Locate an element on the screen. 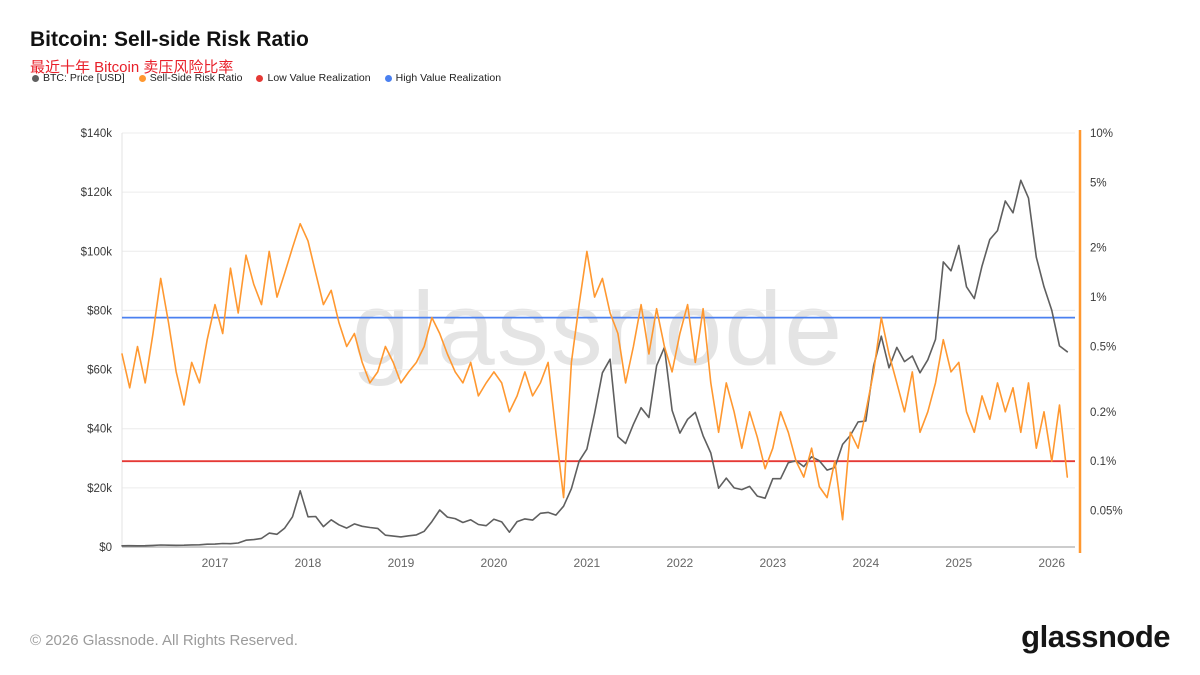 This screenshot has width=1200, height=675. x-axis-tick-label: 2026 is located at coordinates (1051, 563).